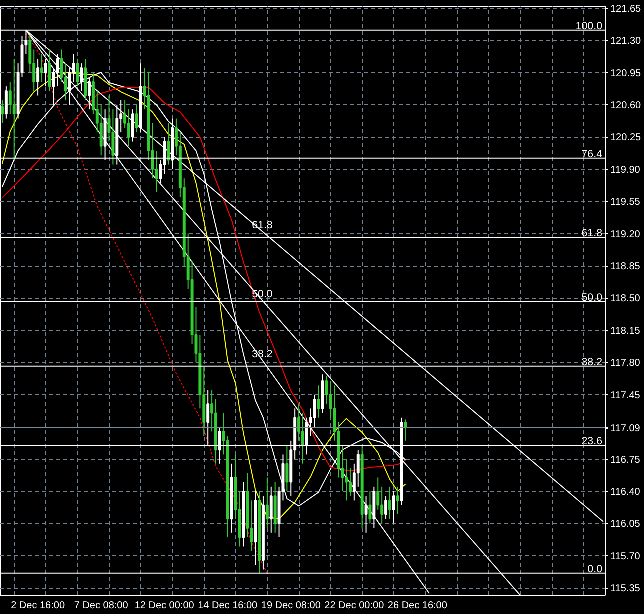 The image size is (644, 614). What do you see at coordinates (625, 429) in the screenshot?
I see `ref-line-label: 117.09` at bounding box center [625, 429].